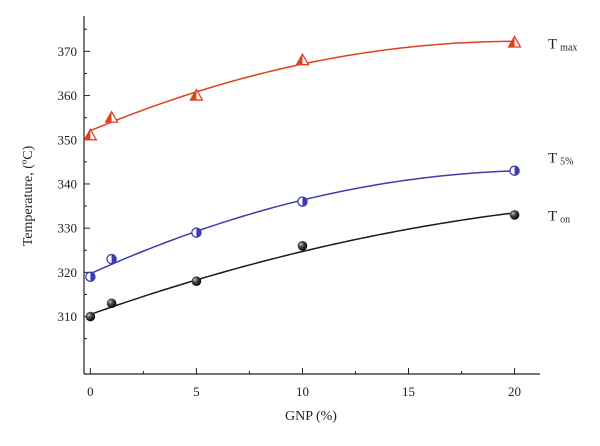 Image resolution: width=600 pixels, height=446 pixels. What do you see at coordinates (196, 391) in the screenshot?
I see `x-tick-label: 5` at bounding box center [196, 391].